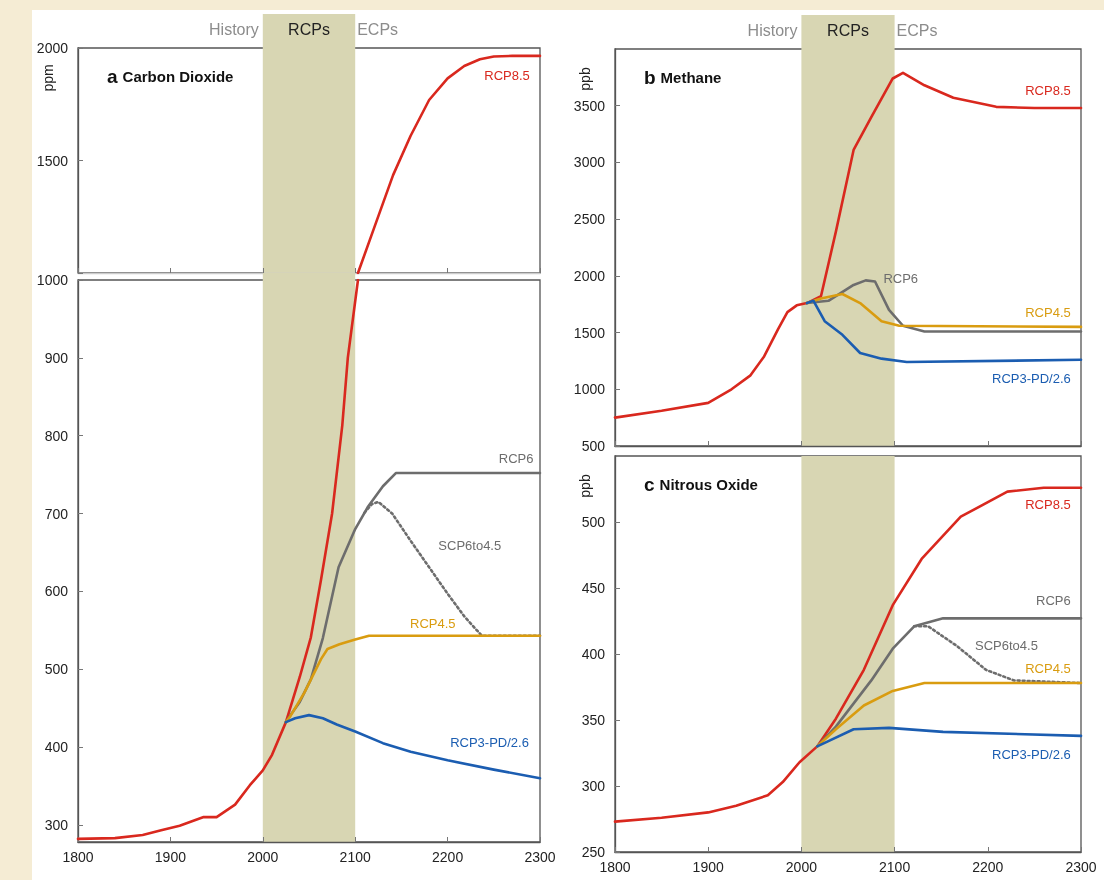 The image size is (1104, 880). What do you see at coordinates (589, 105) in the screenshot?
I see `y-tick-label: 3500` at bounding box center [589, 105].